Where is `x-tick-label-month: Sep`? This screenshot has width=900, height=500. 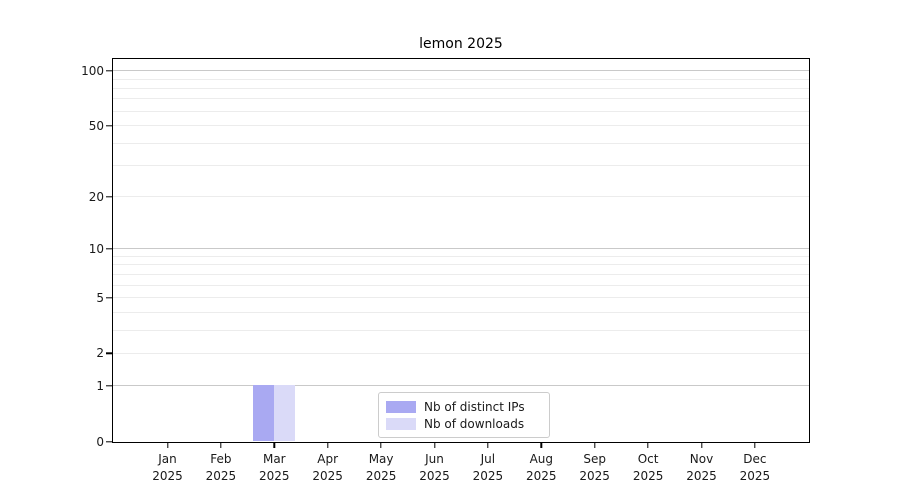 x-tick-label-month: Sep is located at coordinates (594, 458).